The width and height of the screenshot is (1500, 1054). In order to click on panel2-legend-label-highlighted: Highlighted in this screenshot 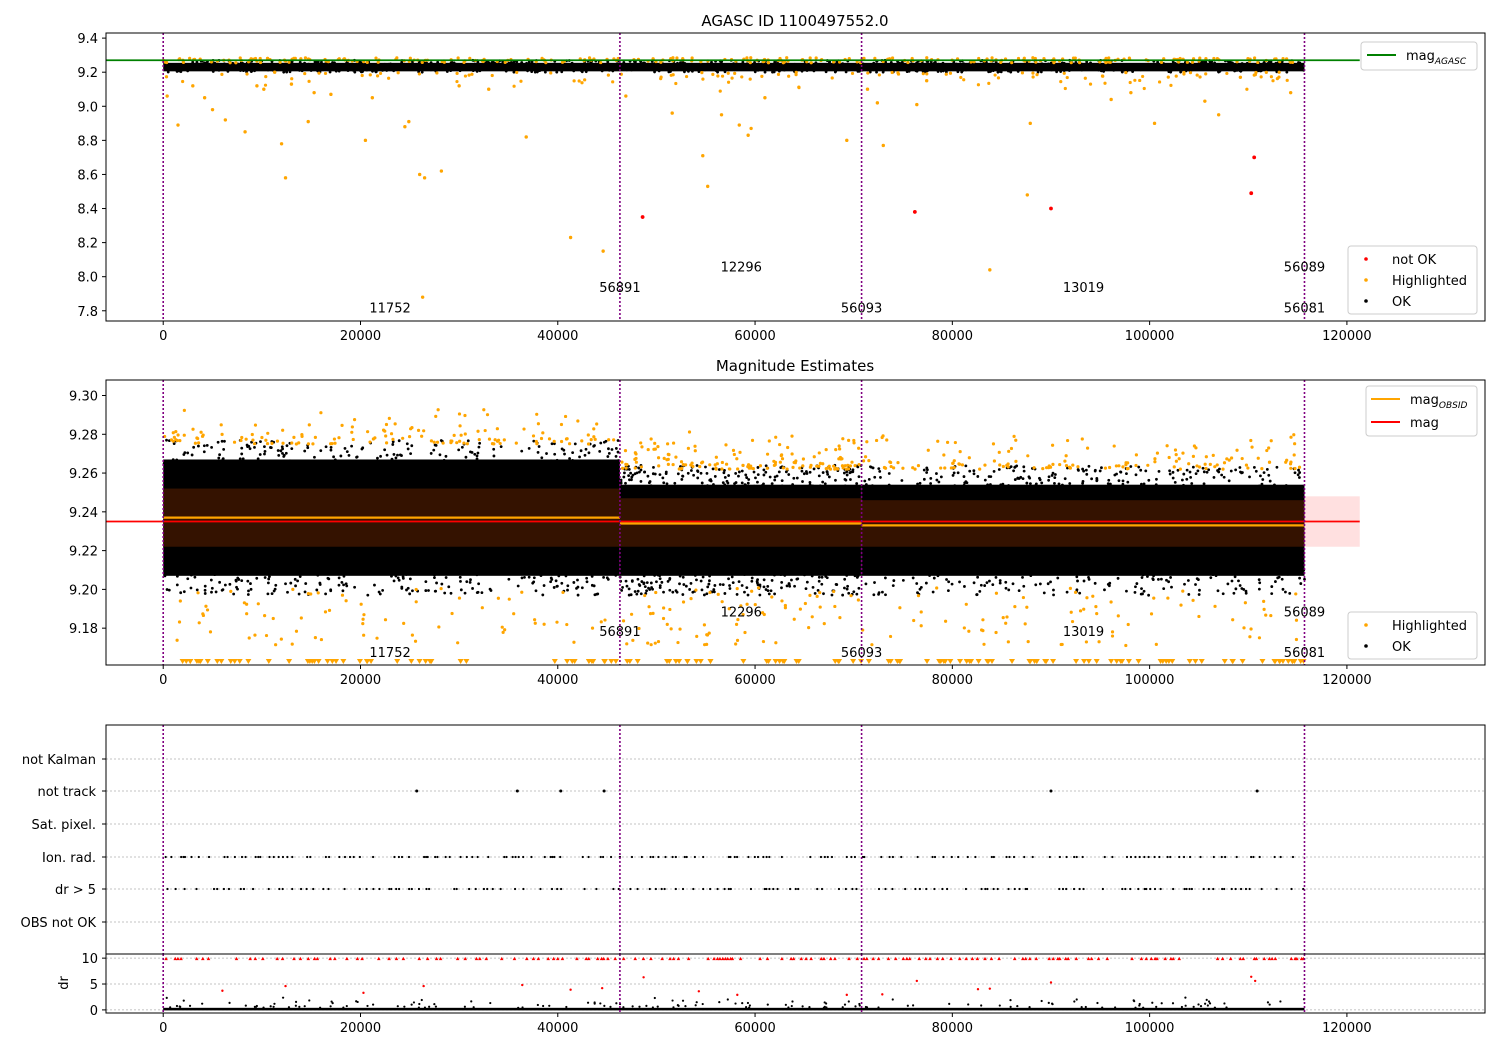, I will do `click(1429, 626)`.